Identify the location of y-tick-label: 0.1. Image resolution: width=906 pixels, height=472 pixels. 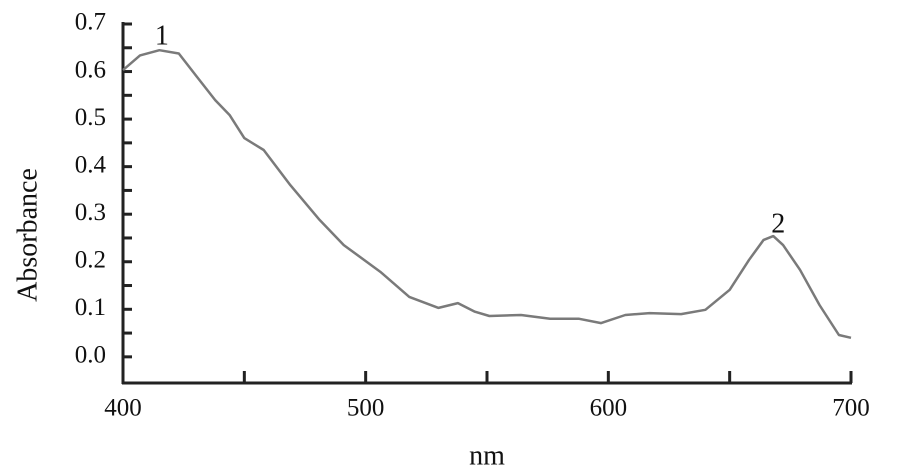
(90, 307).